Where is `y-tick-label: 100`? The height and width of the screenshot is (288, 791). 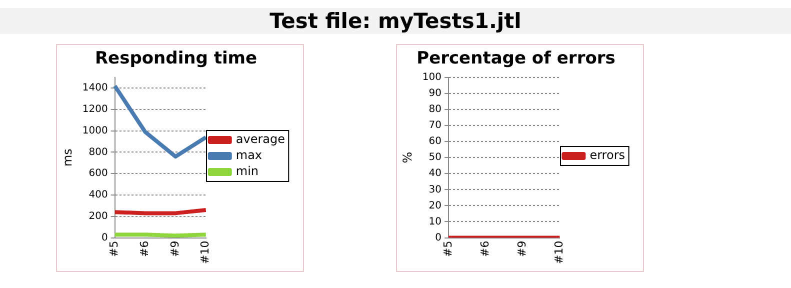
y-tick-label: 100 is located at coordinates (432, 77).